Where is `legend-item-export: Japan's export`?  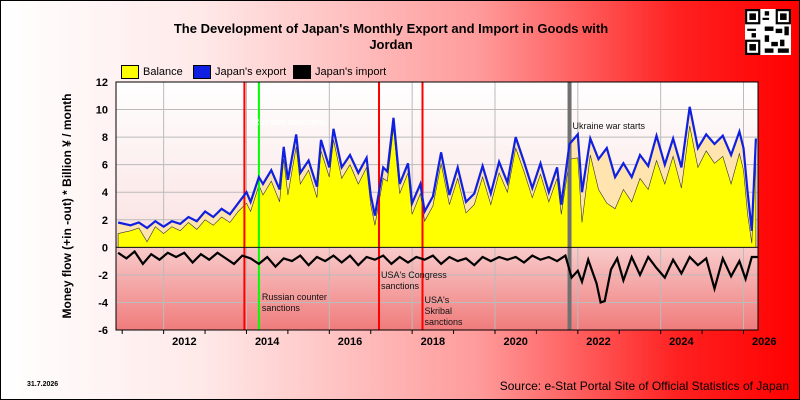
legend-item-export: Japan's export is located at coordinates (239, 72).